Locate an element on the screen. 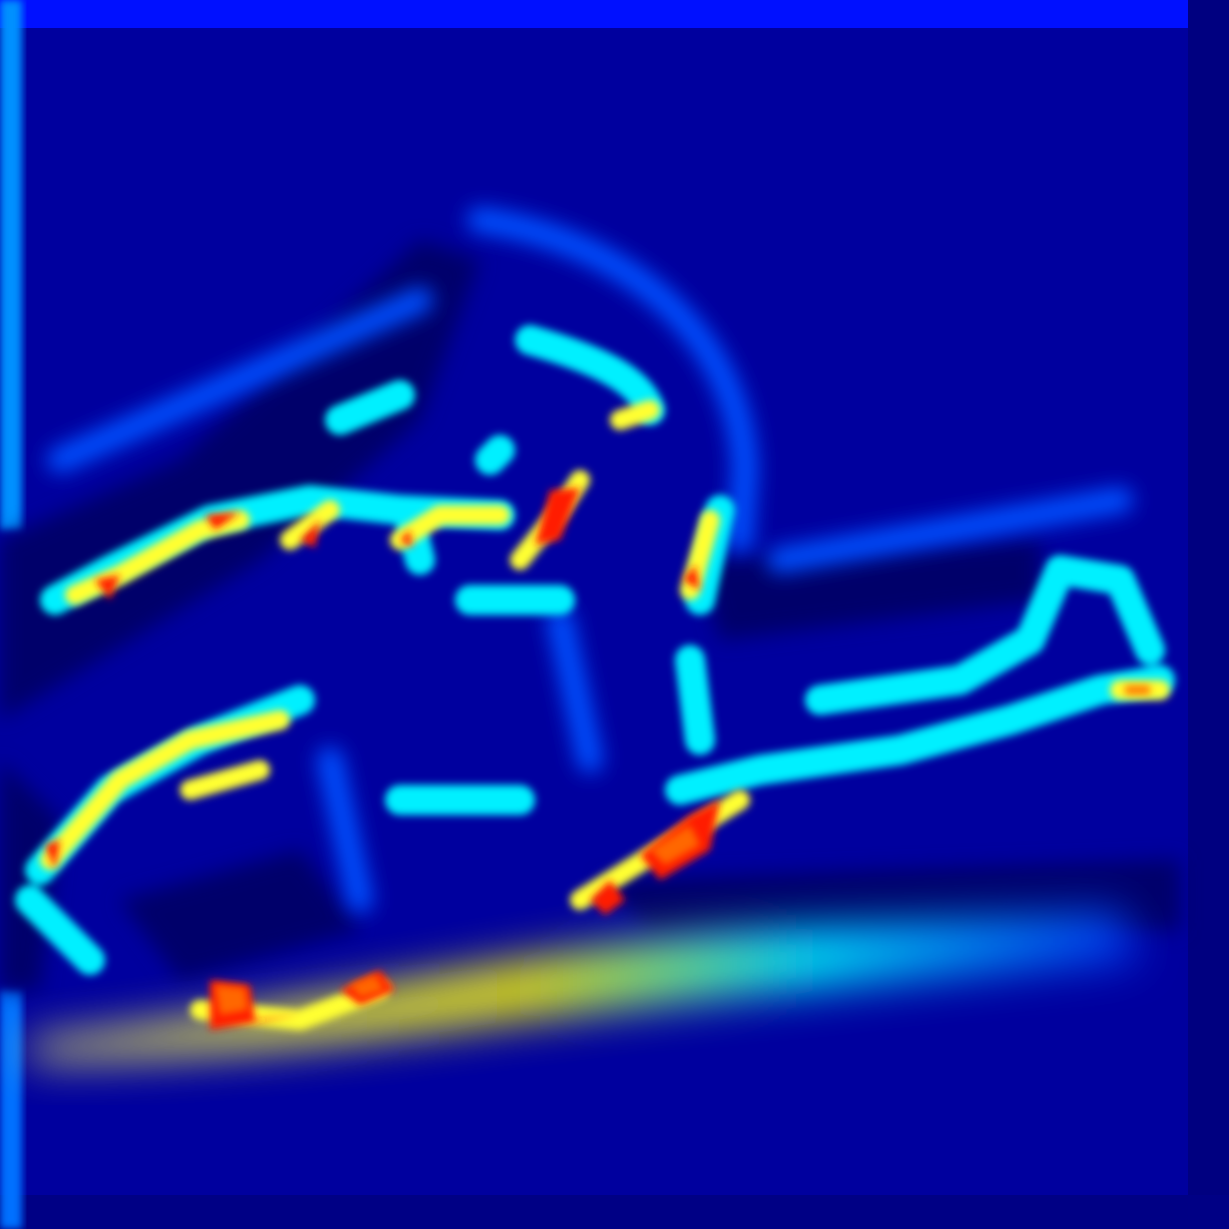 Image resolution: width=1229 pixels, height=1229 pixels. heatmap-frame-bottom is located at coordinates (614, 1212).